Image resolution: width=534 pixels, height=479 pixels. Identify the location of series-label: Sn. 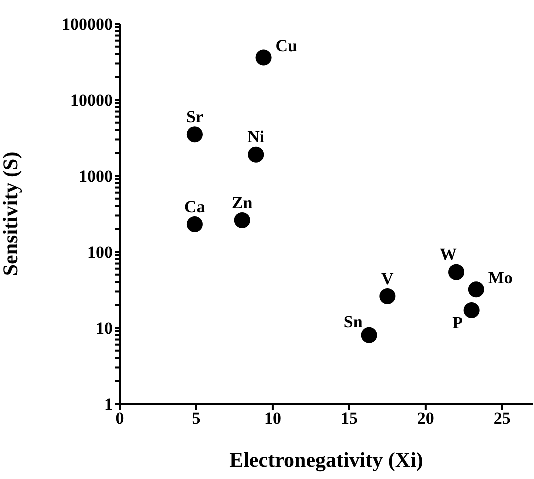
(354, 322).